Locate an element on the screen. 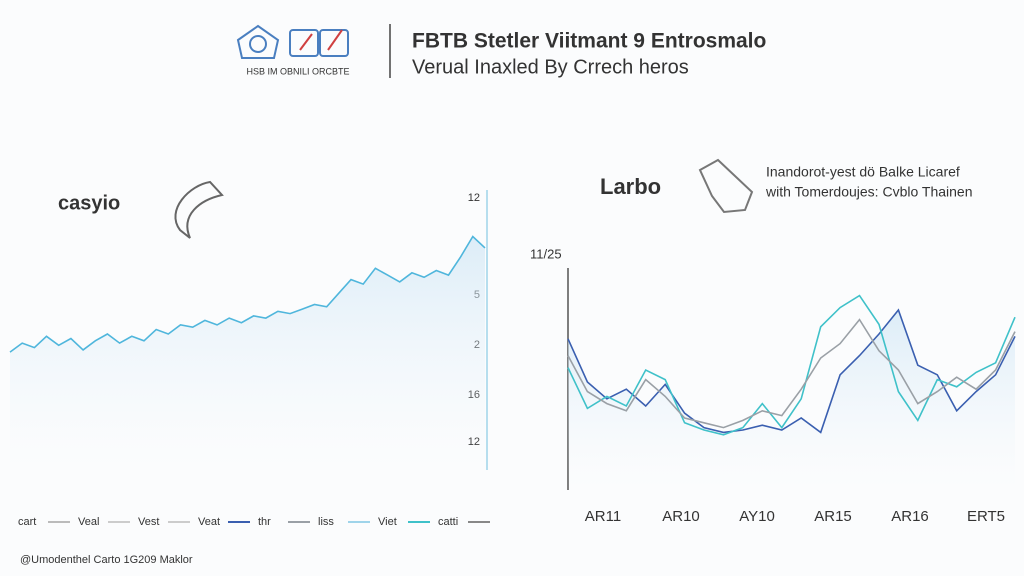  x-tick-label: AY10 is located at coordinates (757, 516).